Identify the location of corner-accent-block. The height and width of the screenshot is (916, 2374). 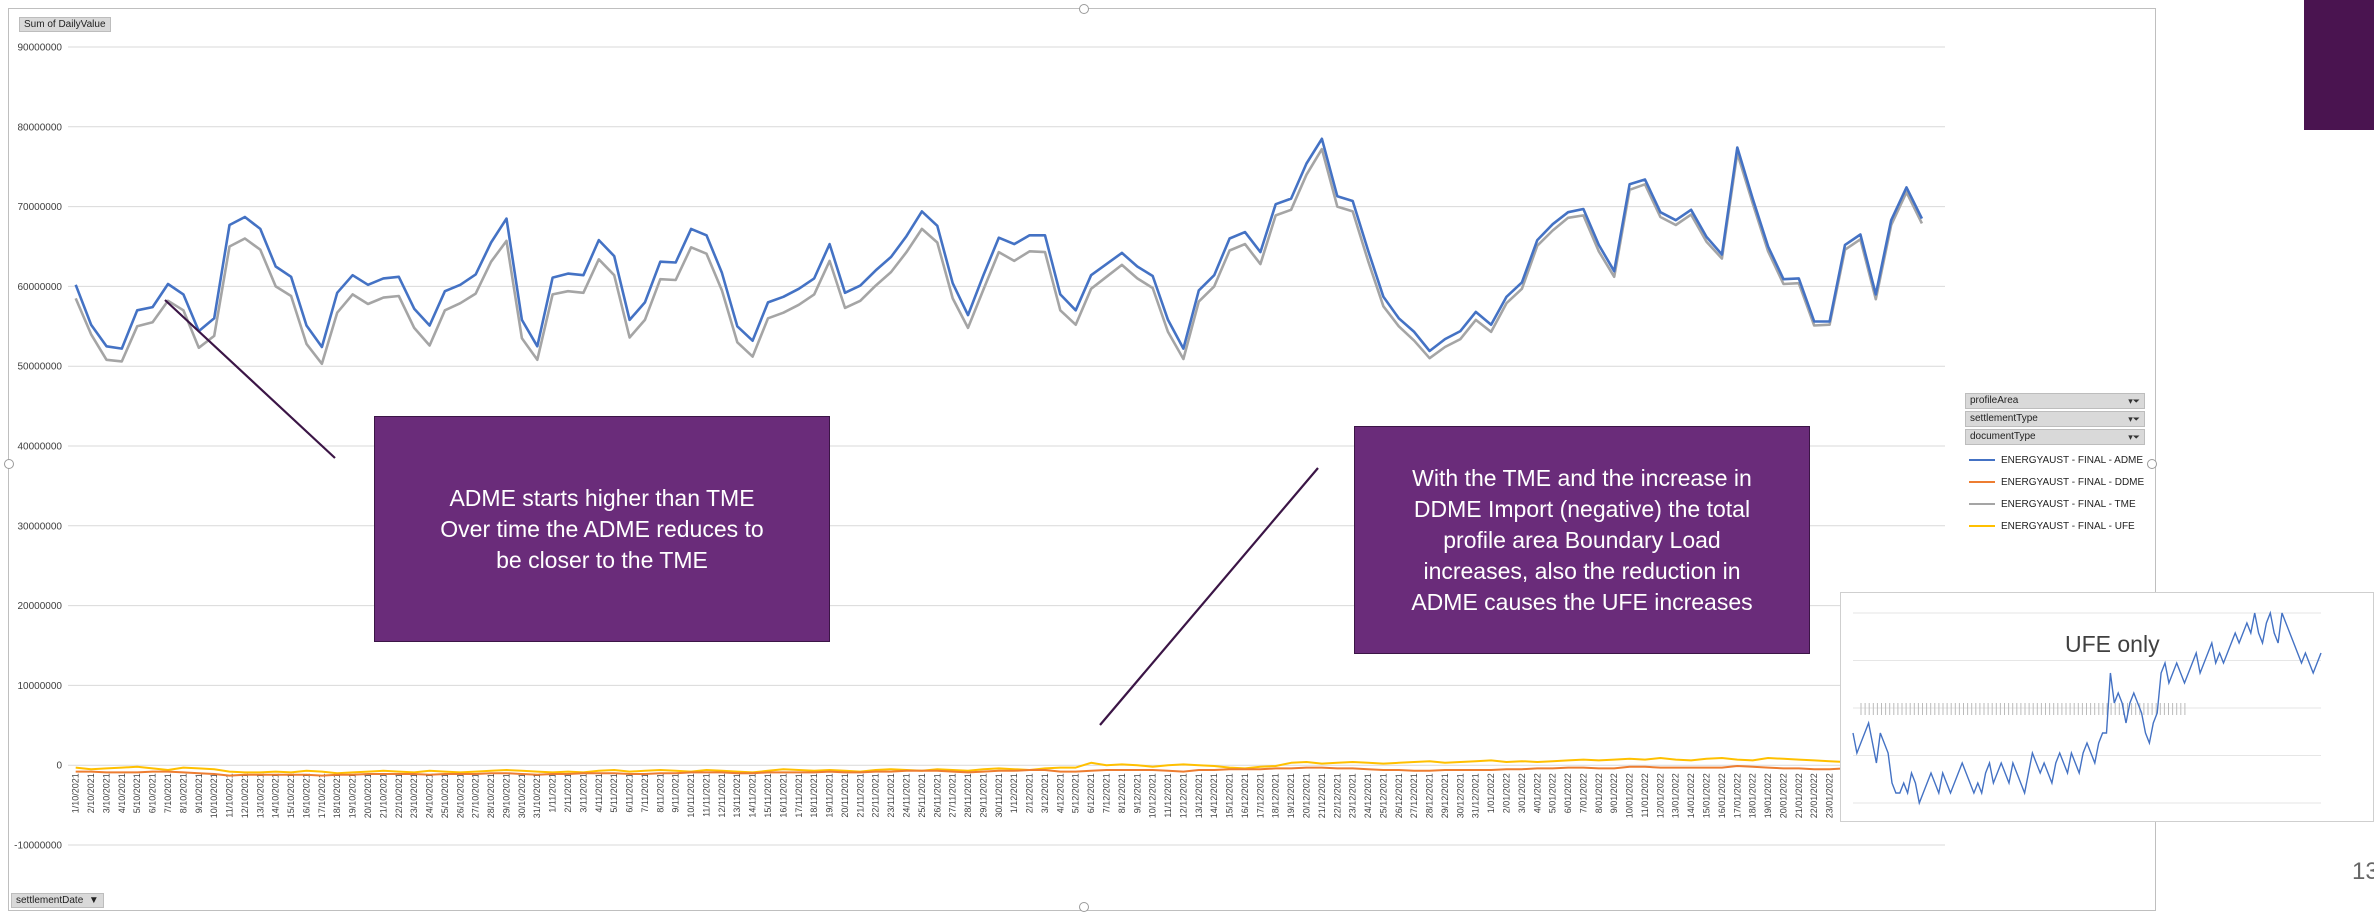
(2339, 65).